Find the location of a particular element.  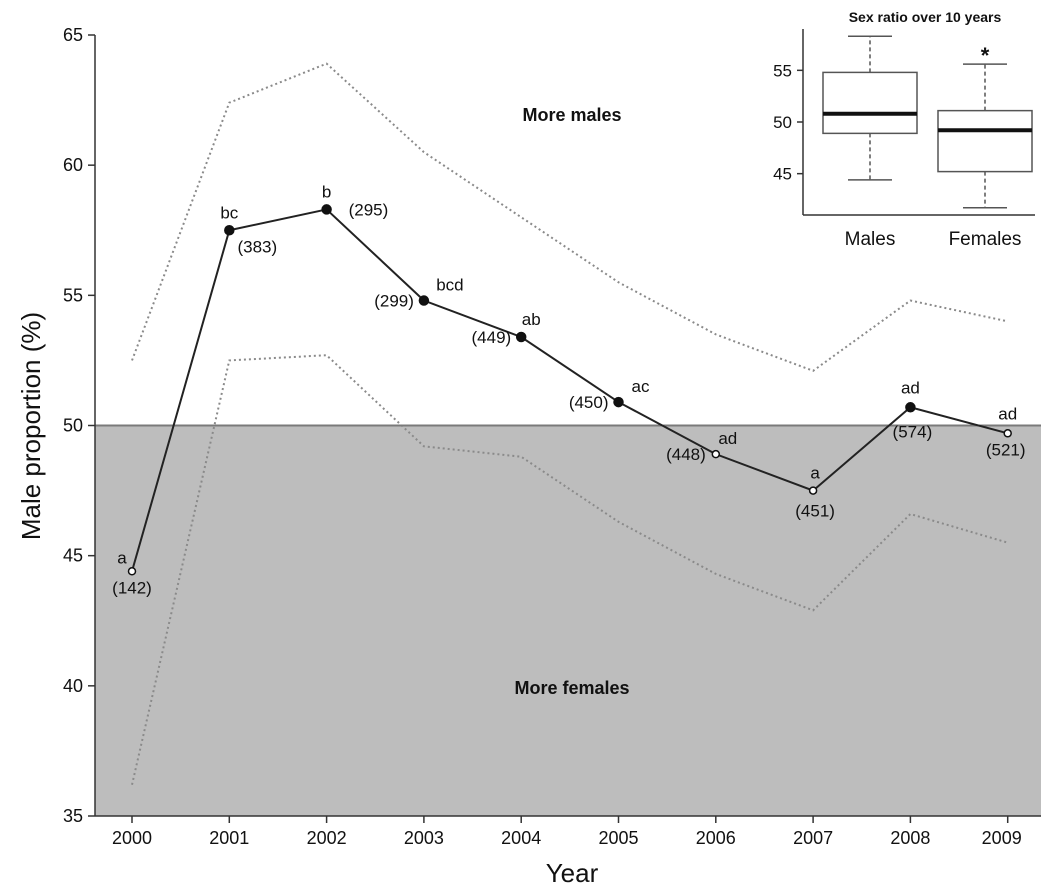

y-tick-label: 55 is located at coordinates (73, 295).